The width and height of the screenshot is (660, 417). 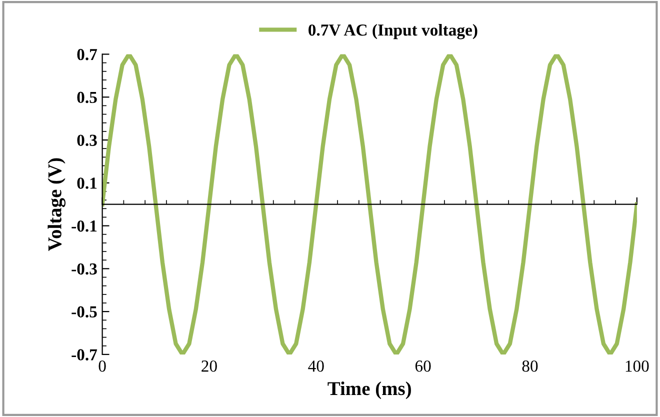 I want to click on y-tick-label: 0.3, so click(x=87, y=140).